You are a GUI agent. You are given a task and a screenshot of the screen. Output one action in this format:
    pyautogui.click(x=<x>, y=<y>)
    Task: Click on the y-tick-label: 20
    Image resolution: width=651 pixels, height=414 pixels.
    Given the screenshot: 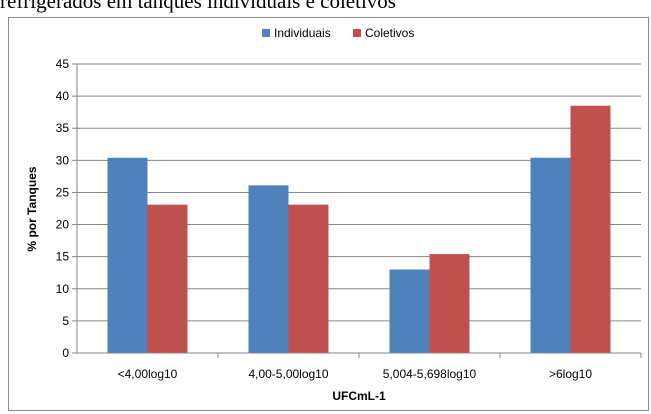 What is the action you would take?
    pyautogui.click(x=63, y=225)
    